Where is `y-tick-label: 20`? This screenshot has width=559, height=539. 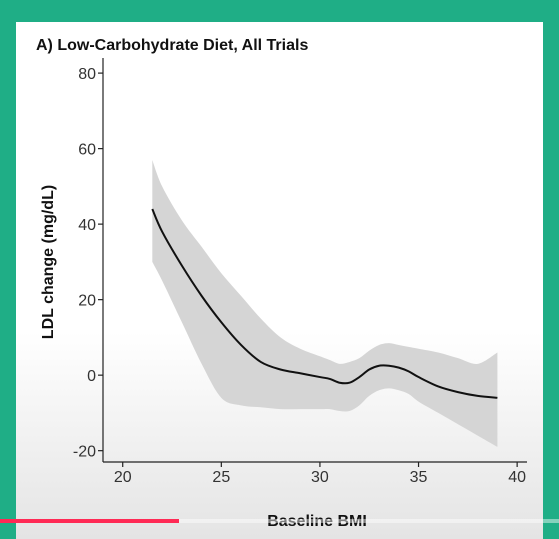
y-tick-label: 20 is located at coordinates (87, 301).